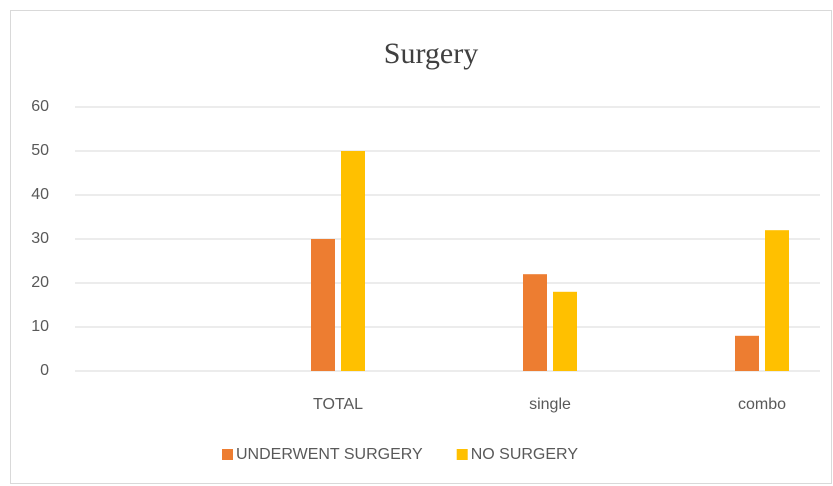 The width and height of the screenshot is (833, 486). I want to click on y-tick-label: 50, so click(40, 150).